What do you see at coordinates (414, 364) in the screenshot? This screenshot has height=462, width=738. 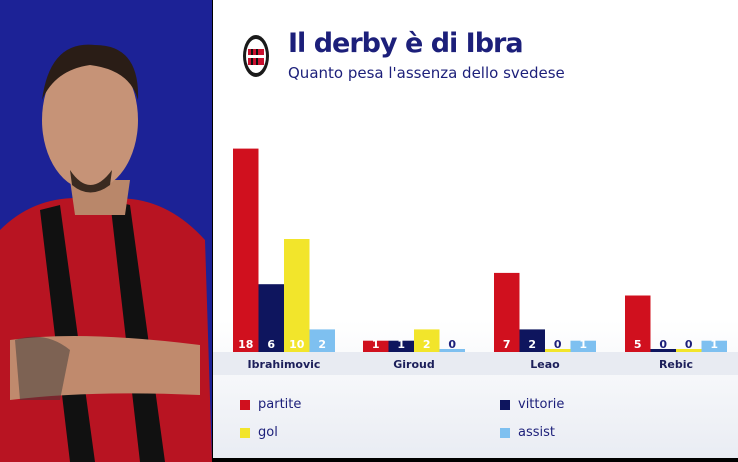 I see `category-label: Giroud` at bounding box center [414, 364].